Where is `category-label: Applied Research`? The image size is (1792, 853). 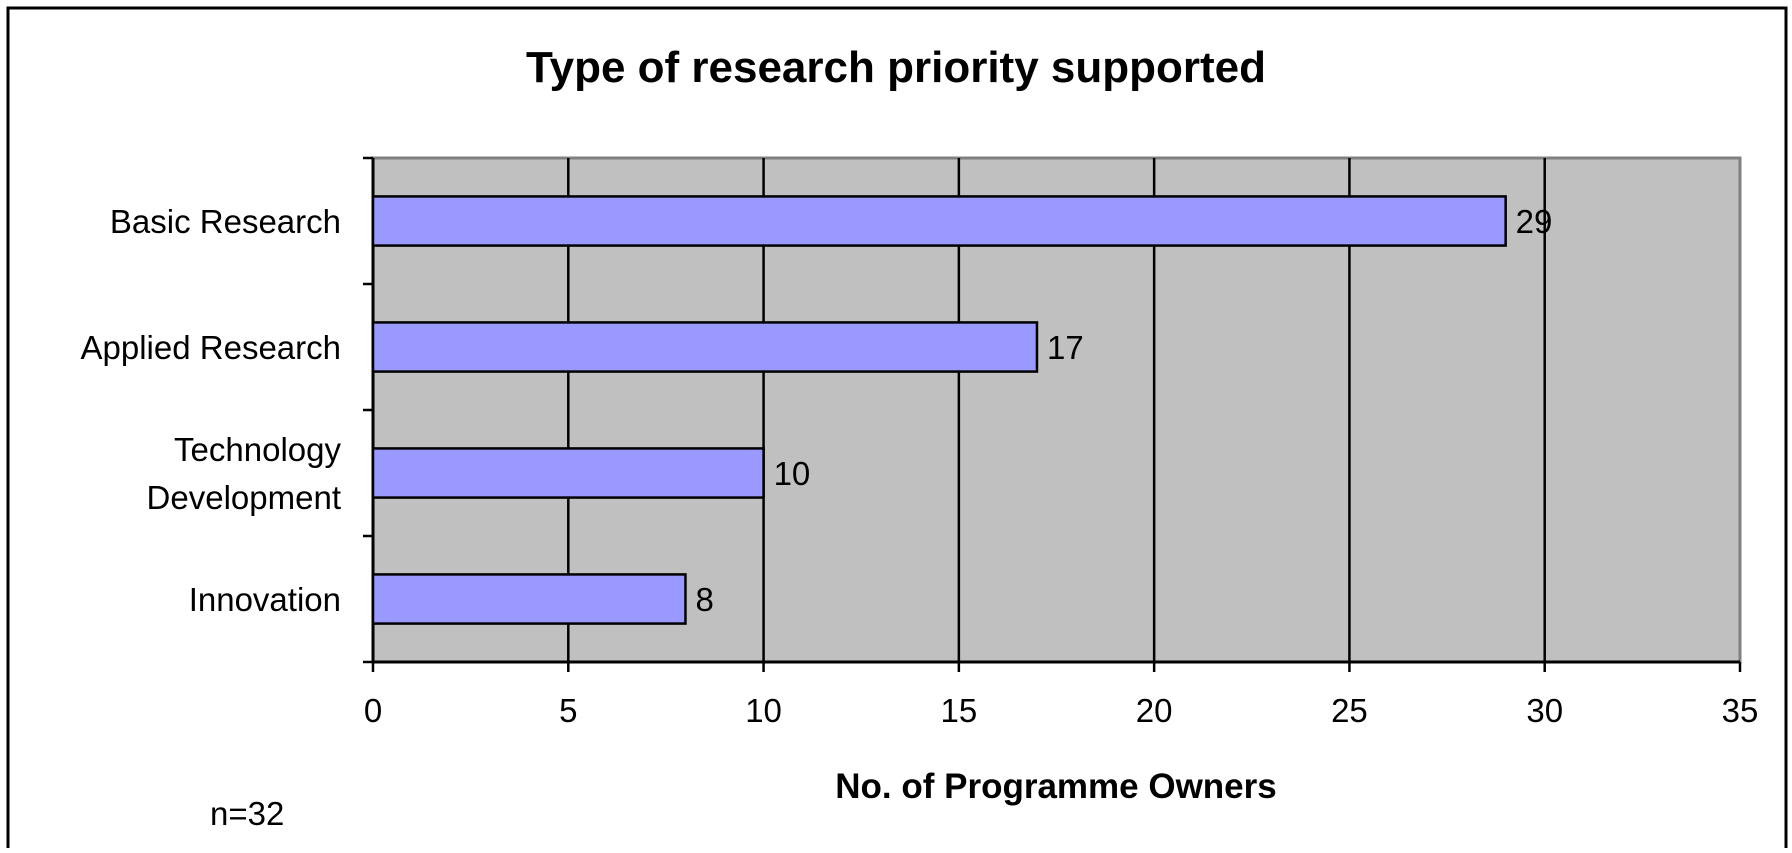
category-label: Applied Research is located at coordinates (211, 347).